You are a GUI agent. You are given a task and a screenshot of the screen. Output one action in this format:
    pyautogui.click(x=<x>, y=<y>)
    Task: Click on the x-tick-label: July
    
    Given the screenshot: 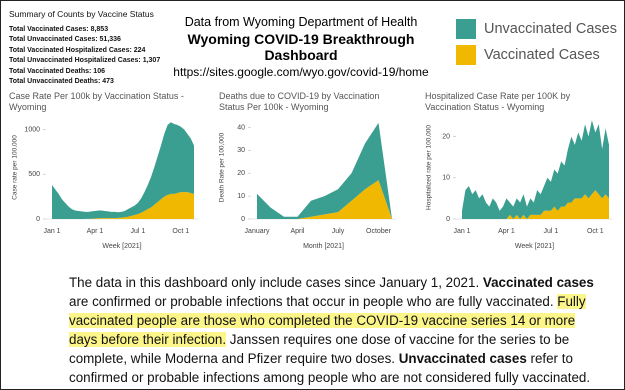 What is the action you would take?
    pyautogui.click(x=338, y=231)
    